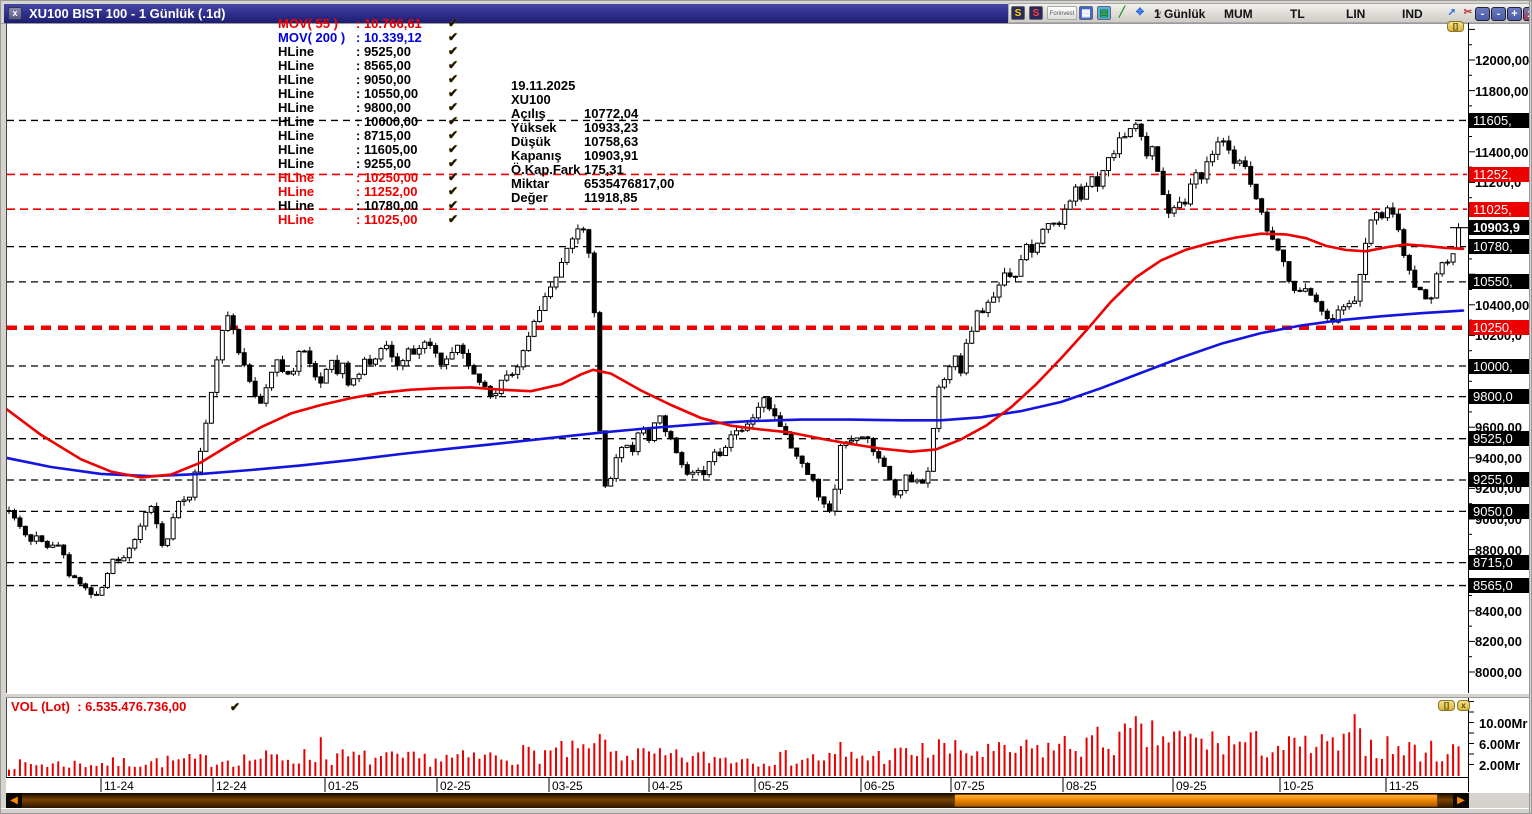  Describe the element at coordinates (1238, 14) in the screenshot. I see `toolbar-menu-mum: MUM` at that location.